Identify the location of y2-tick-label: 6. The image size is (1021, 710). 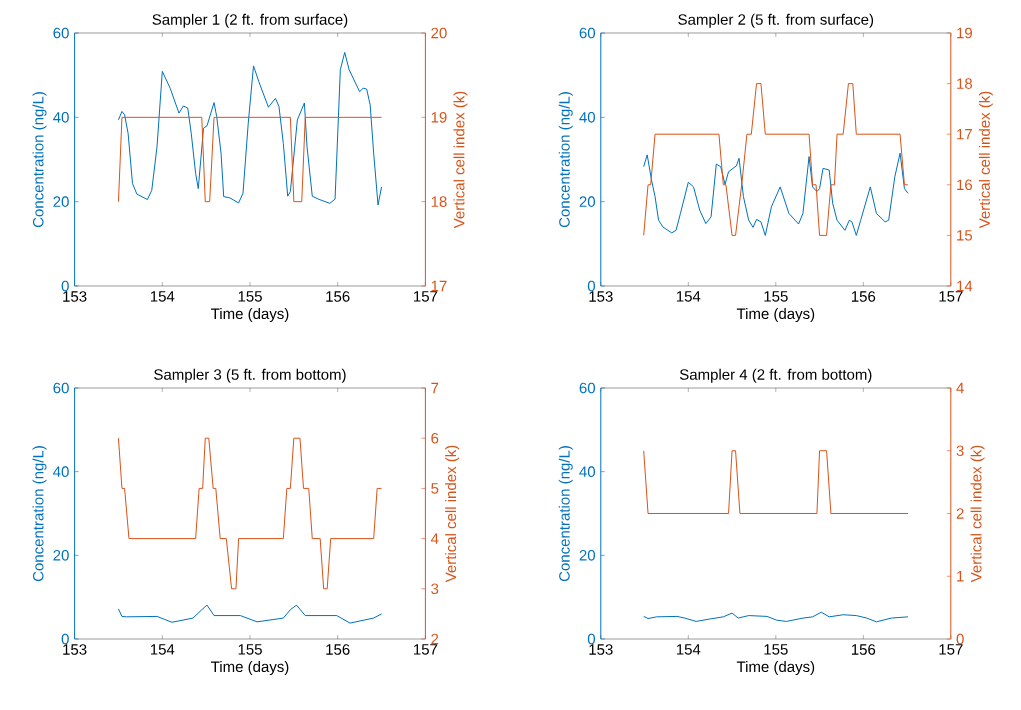
(435, 438).